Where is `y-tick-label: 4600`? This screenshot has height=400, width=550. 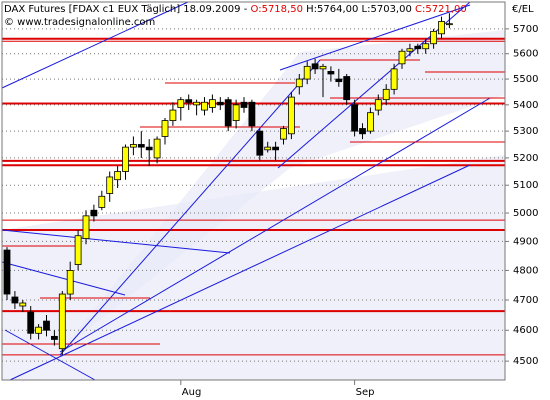
y-tick-label: 4600 is located at coordinates (525, 330).